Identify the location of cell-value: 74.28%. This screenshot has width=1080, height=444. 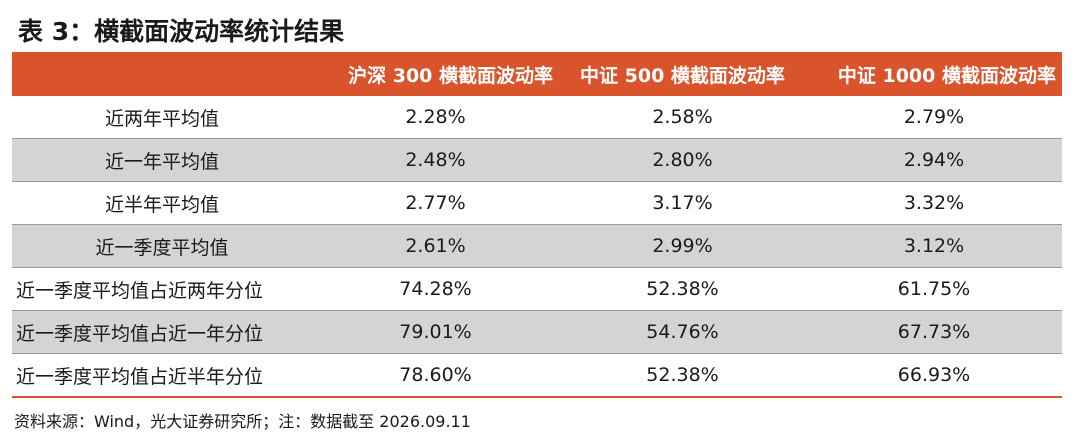
(435, 289).